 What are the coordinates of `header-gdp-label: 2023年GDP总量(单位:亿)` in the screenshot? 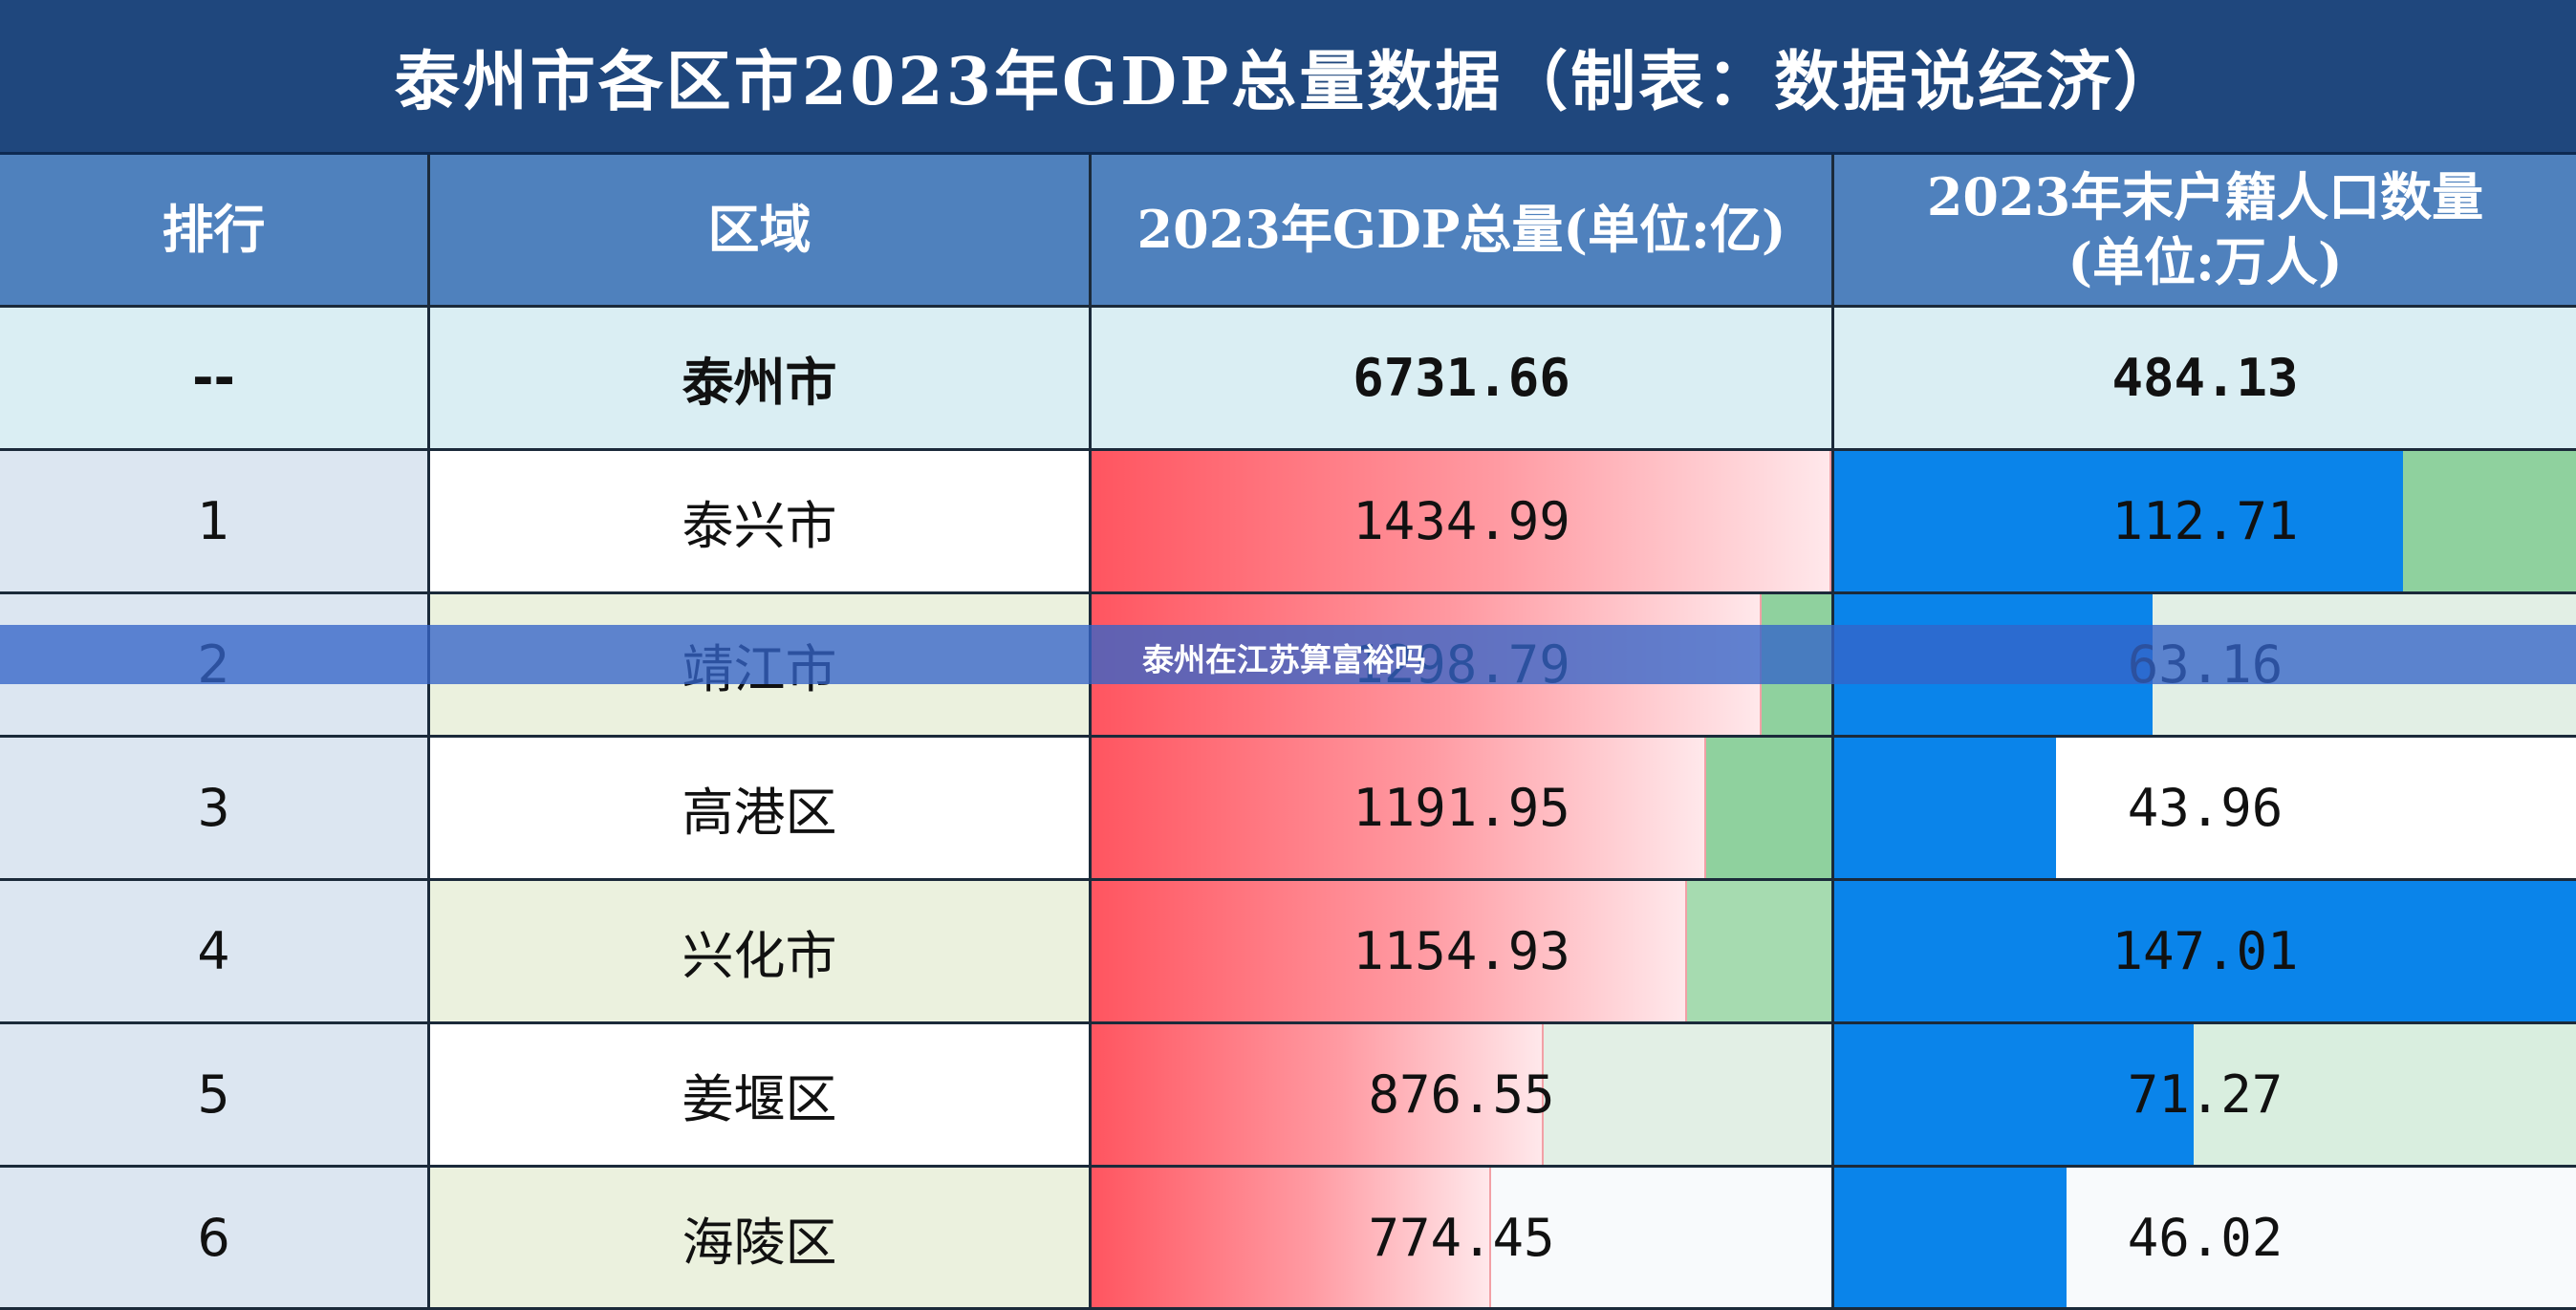 It's located at (1461, 229).